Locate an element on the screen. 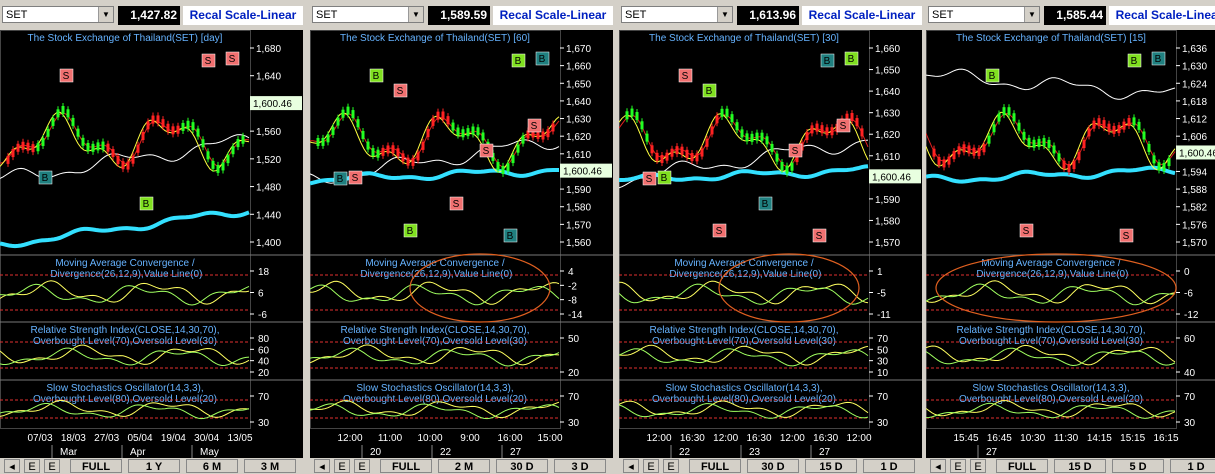 This screenshot has width=1215, height=474. range-button: 1 Y is located at coordinates (154, 466).